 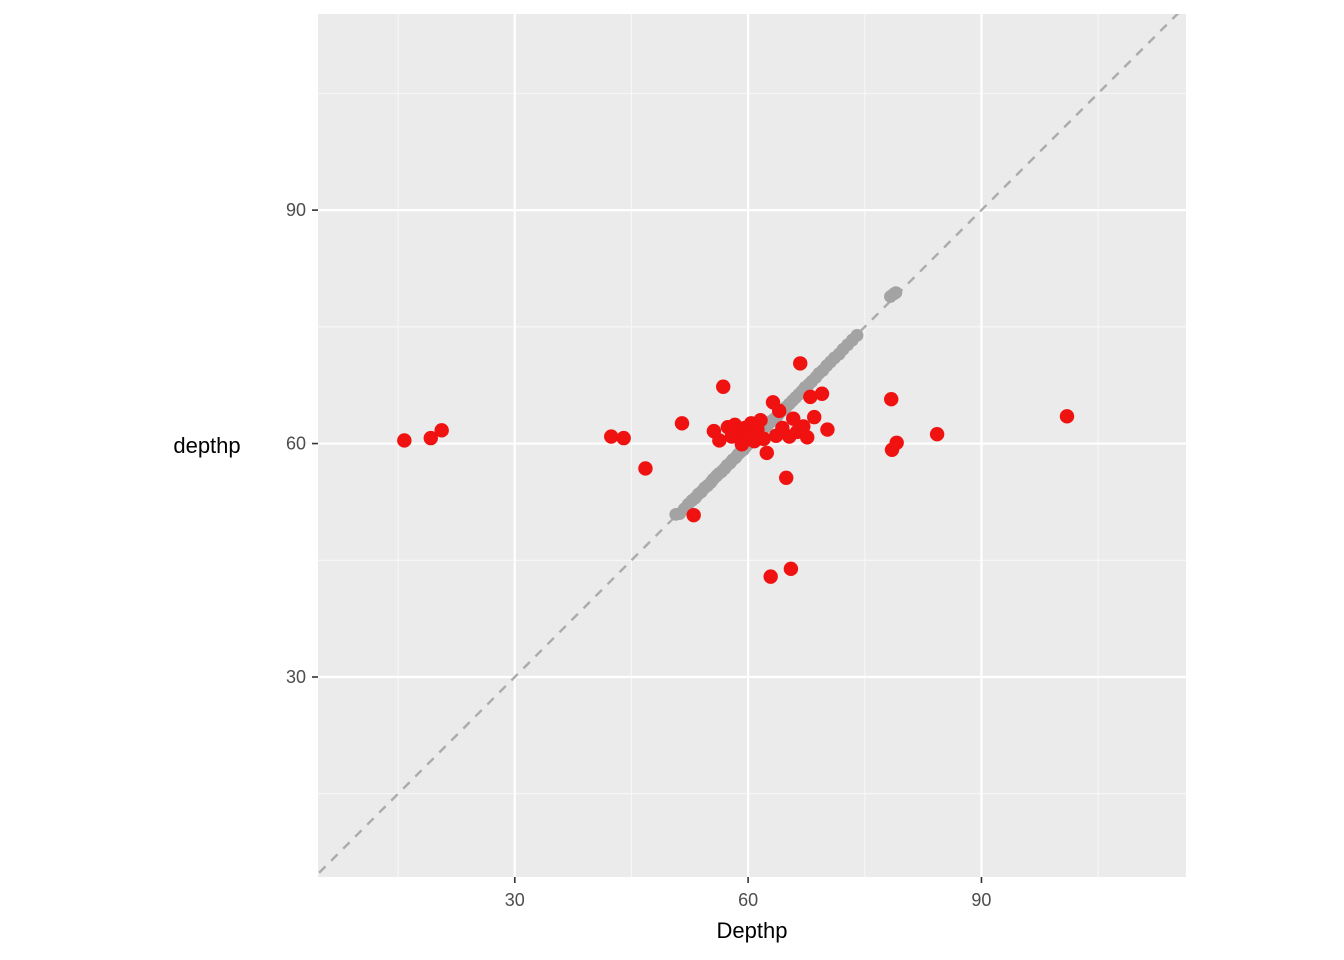 What do you see at coordinates (748, 900) in the screenshot?
I see `x-tick-label: 60` at bounding box center [748, 900].